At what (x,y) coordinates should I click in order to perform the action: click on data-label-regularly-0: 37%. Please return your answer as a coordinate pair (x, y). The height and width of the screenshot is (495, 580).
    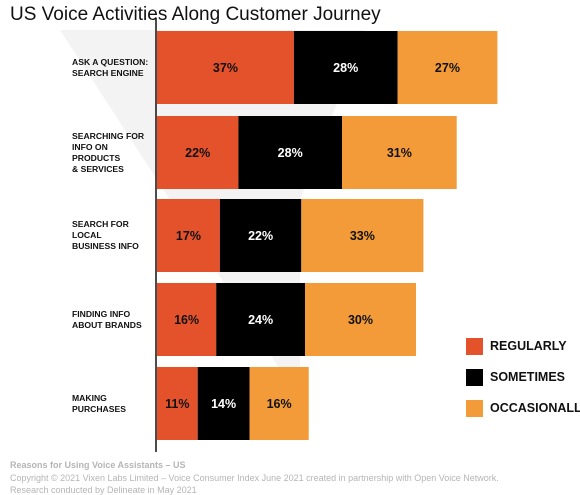
    Looking at the image, I should click on (225, 68).